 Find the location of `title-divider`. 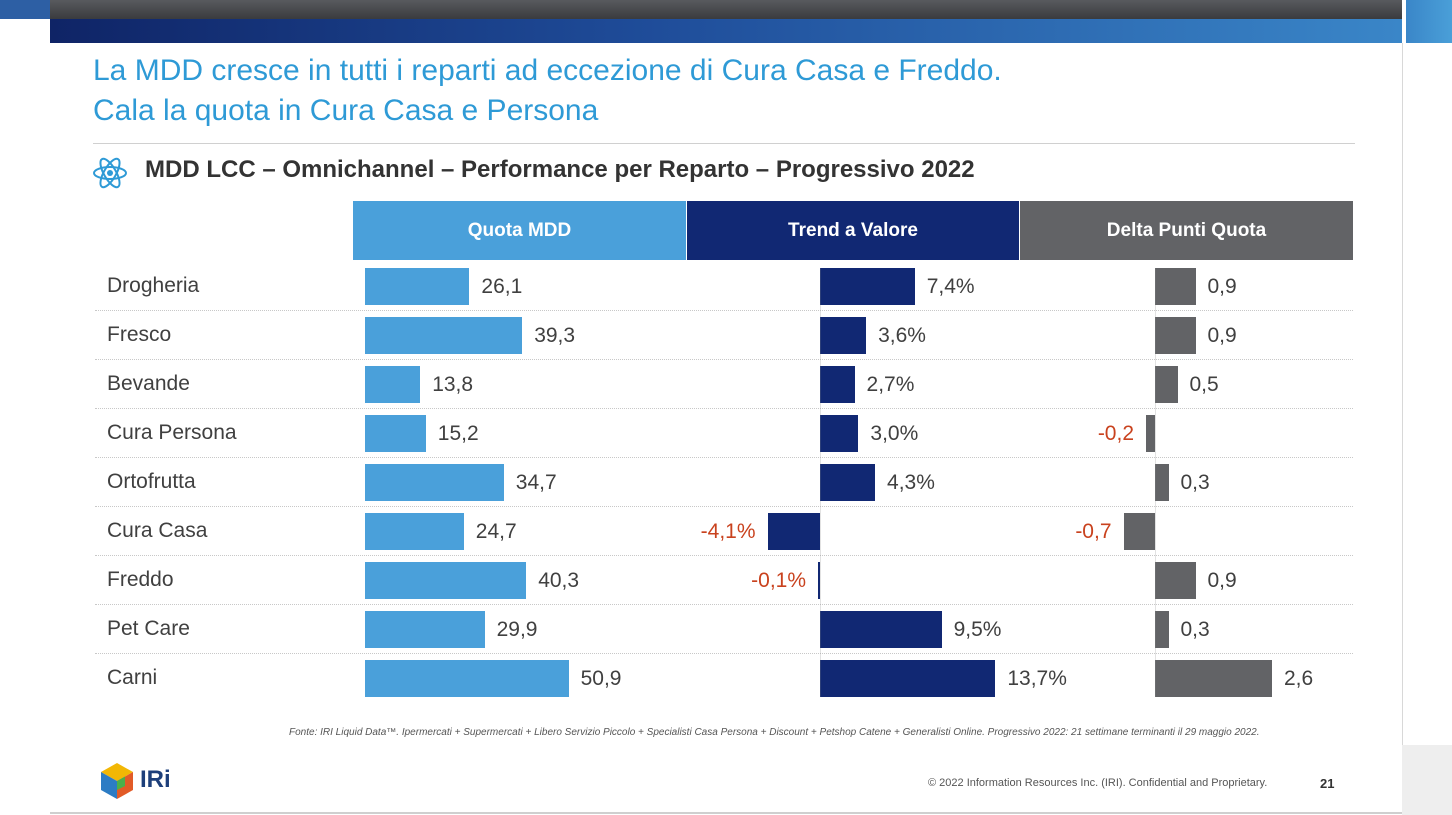

title-divider is located at coordinates (724, 143).